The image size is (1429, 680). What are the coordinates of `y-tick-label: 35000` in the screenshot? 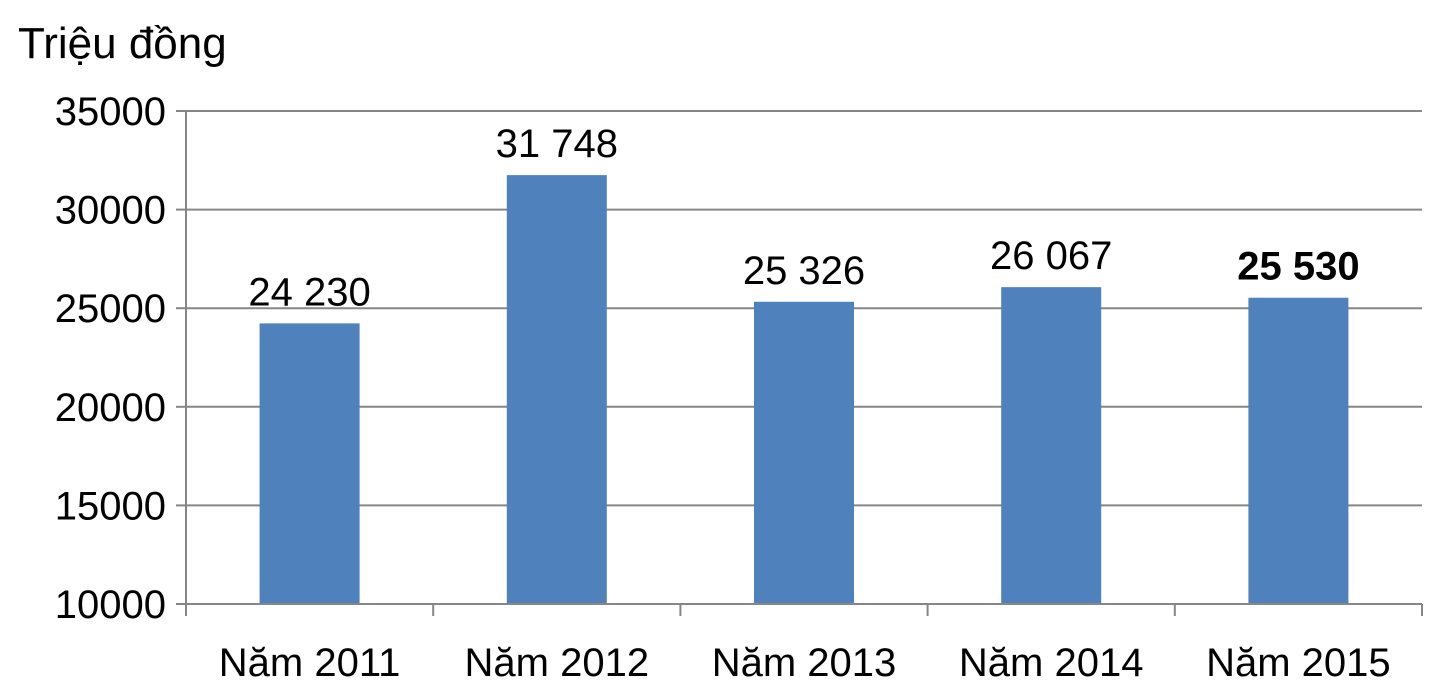 It's located at (110, 112).